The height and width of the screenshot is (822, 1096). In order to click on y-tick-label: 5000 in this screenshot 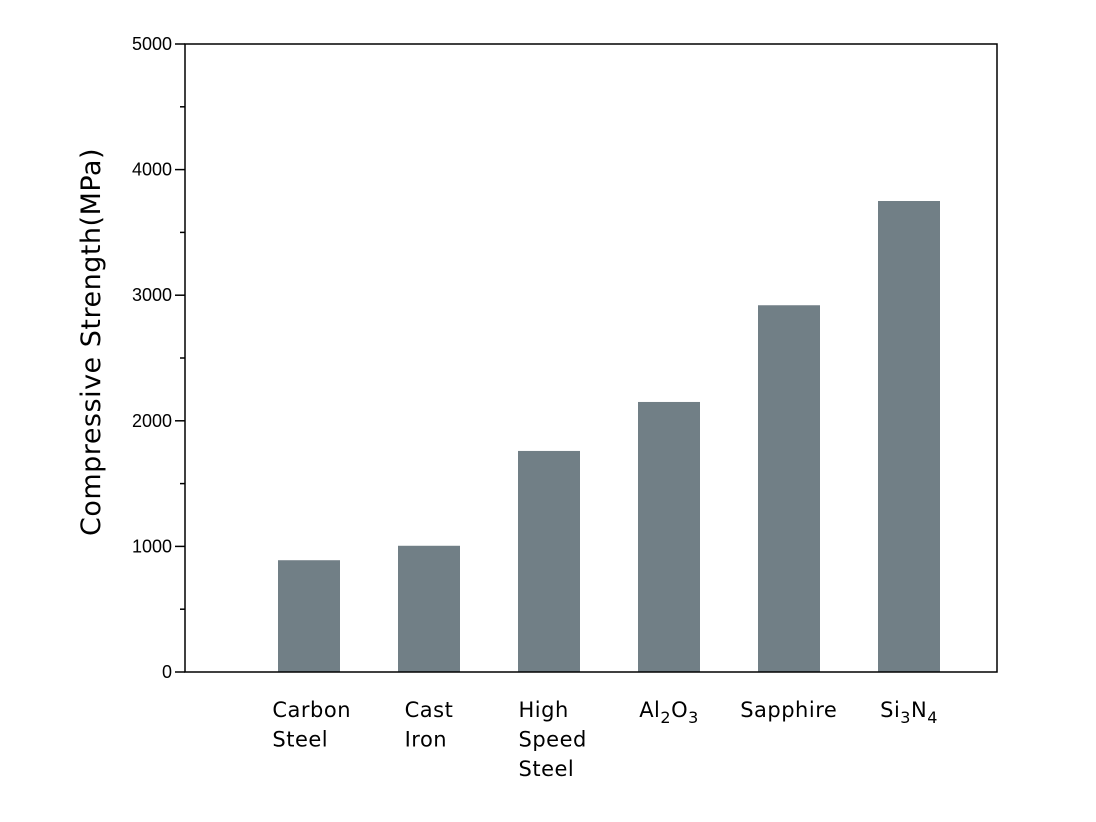, I will do `click(152, 44)`.